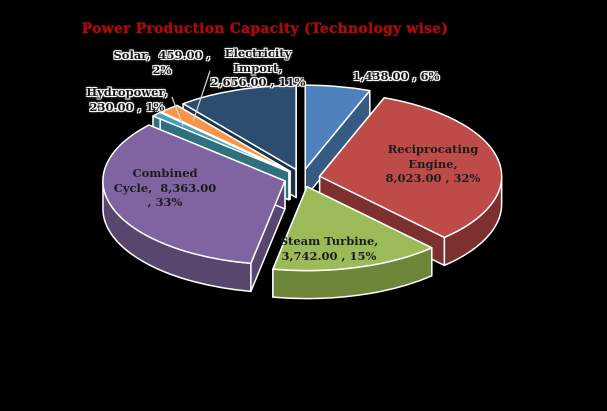 The height and width of the screenshot is (411, 607). Describe the element at coordinates (165, 187) in the screenshot. I see `slice-label-combined-cycle: Combined Cycle, 8,363.00 , 33%` at that location.